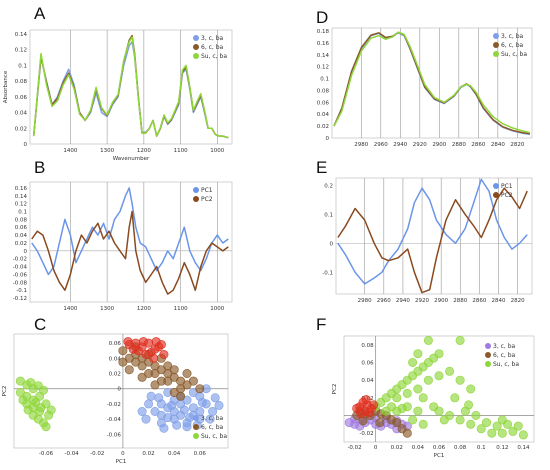 This screenshot has width=550, height=470. Describe the element at coordinates (518, 301) in the screenshot. I see `x-tick-label: 2820` at that location.